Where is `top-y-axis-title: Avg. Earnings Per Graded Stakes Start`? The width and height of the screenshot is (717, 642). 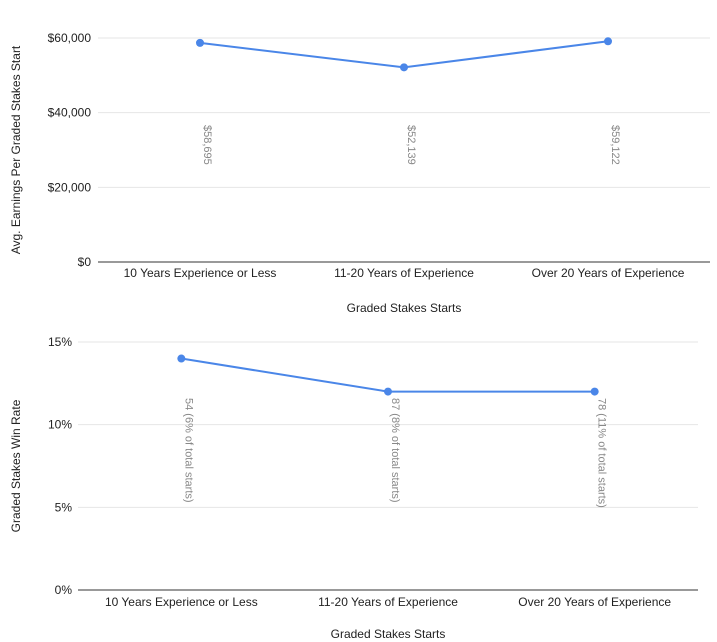
top-y-axis-title: Avg. Earnings Per Graded Stakes Start is located at coordinates (16, 149).